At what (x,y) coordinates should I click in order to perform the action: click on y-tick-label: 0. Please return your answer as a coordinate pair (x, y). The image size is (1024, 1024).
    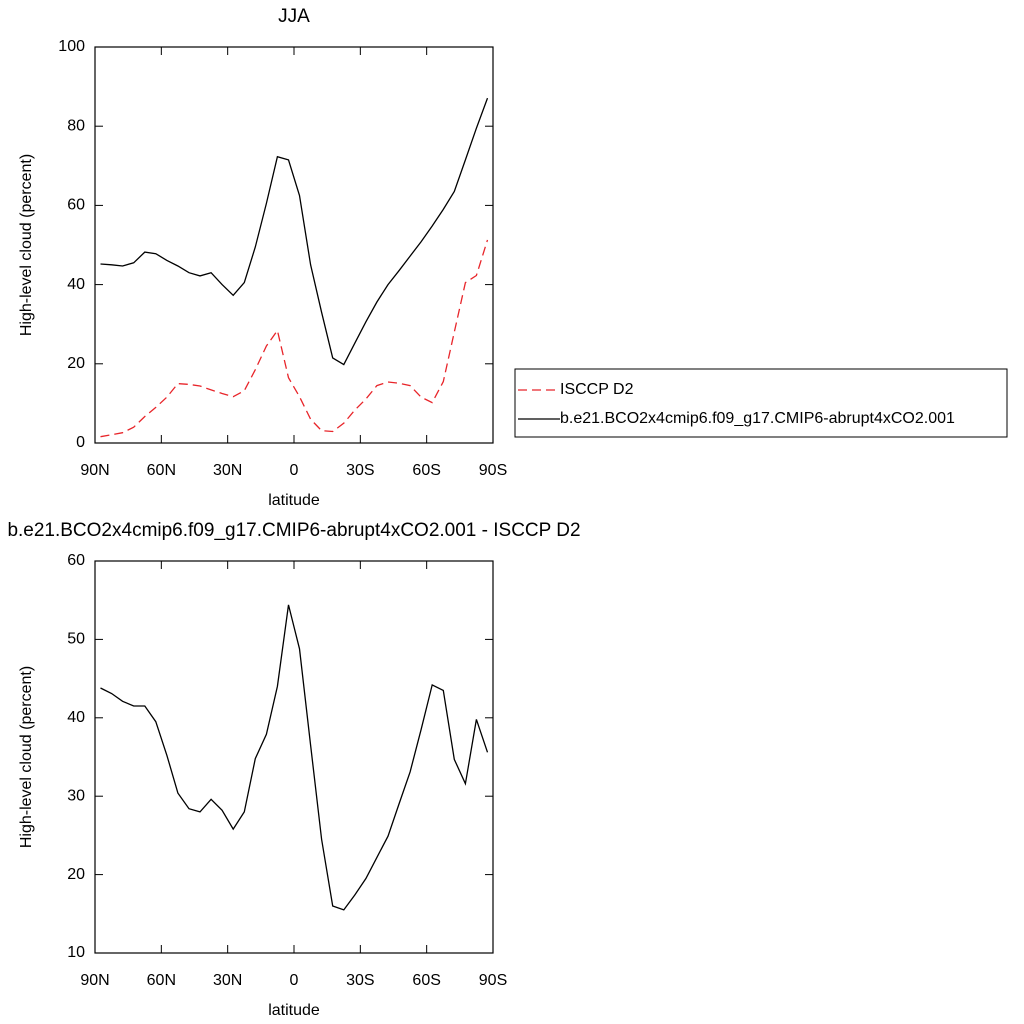
    Looking at the image, I should click on (80, 442).